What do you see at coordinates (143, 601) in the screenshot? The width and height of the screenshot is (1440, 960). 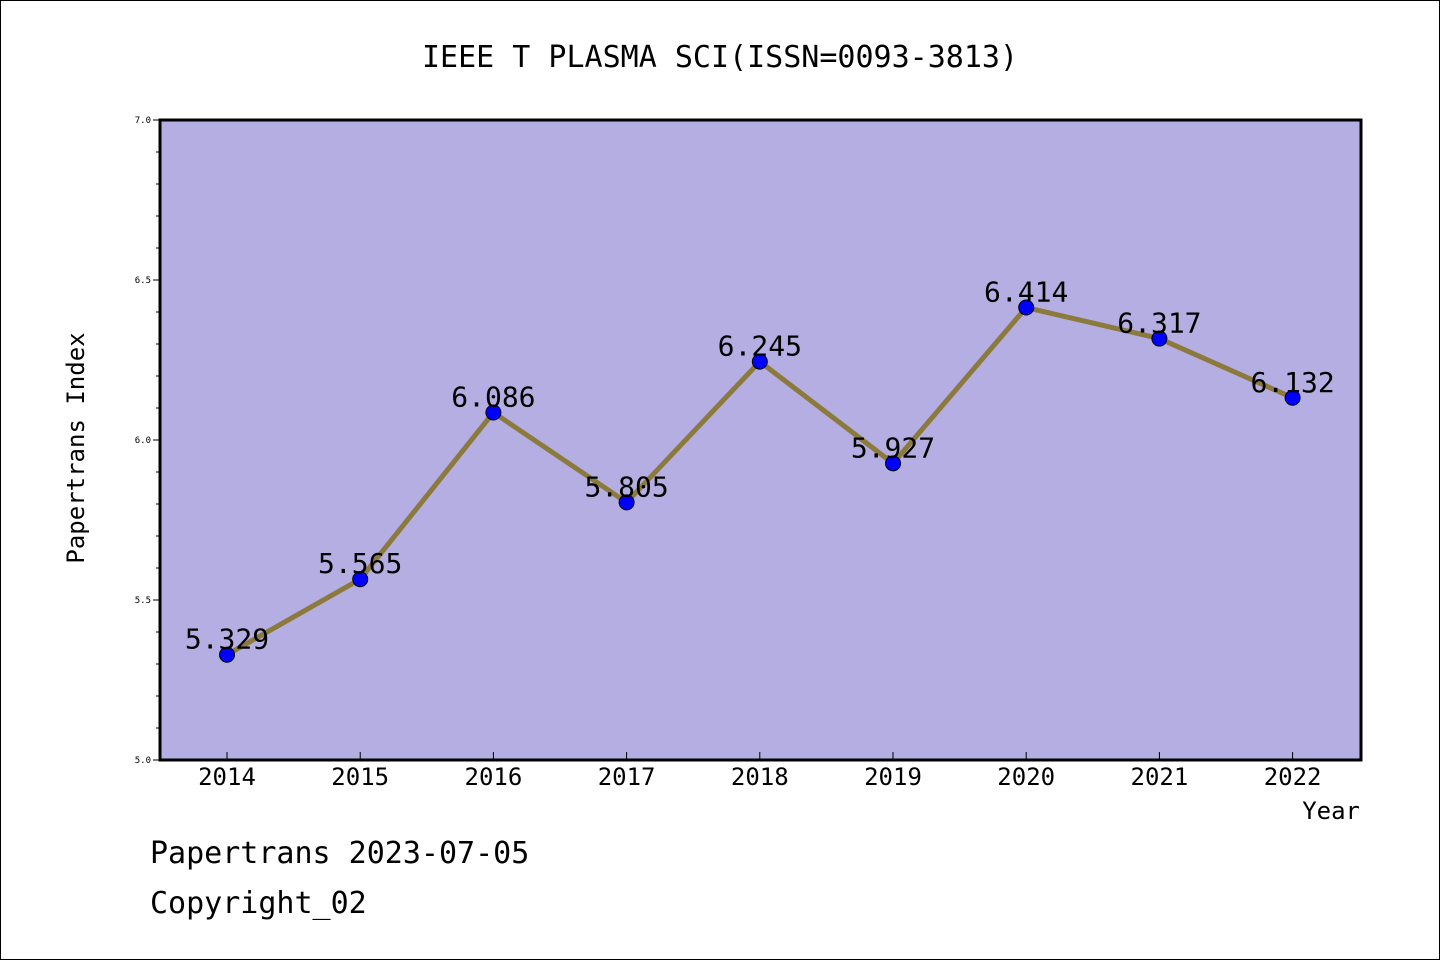 I see `y-tick-label: 5.5` at bounding box center [143, 601].